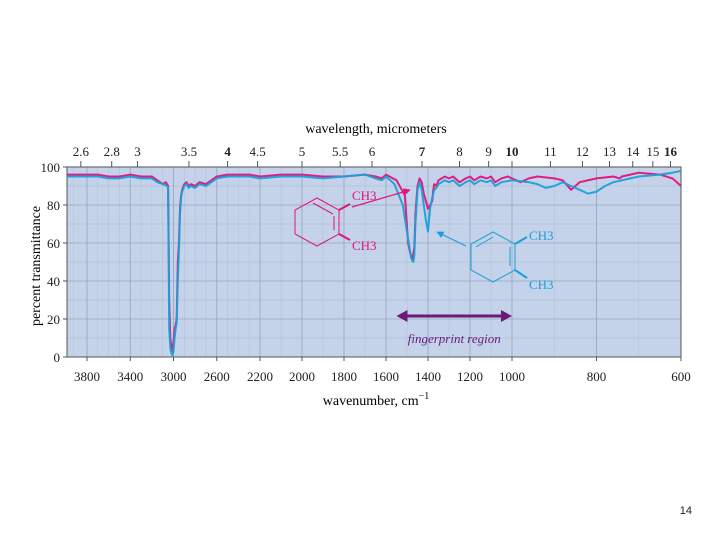 This screenshot has height=540, width=720. What do you see at coordinates (344, 207) in the screenshot?
I see `ortho-bond-top` at bounding box center [344, 207].